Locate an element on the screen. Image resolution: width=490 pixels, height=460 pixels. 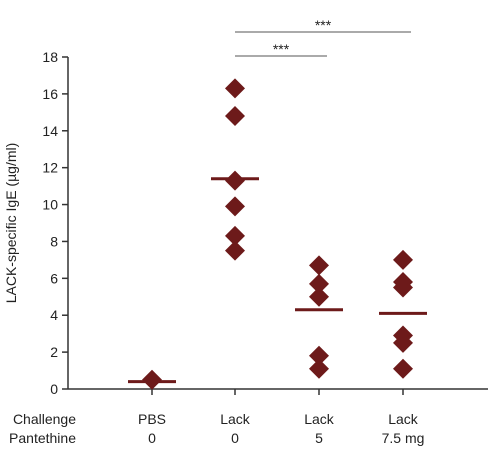
y-axis-title: LACK-specific IgE (µg/ml) is located at coordinates (11, 223).